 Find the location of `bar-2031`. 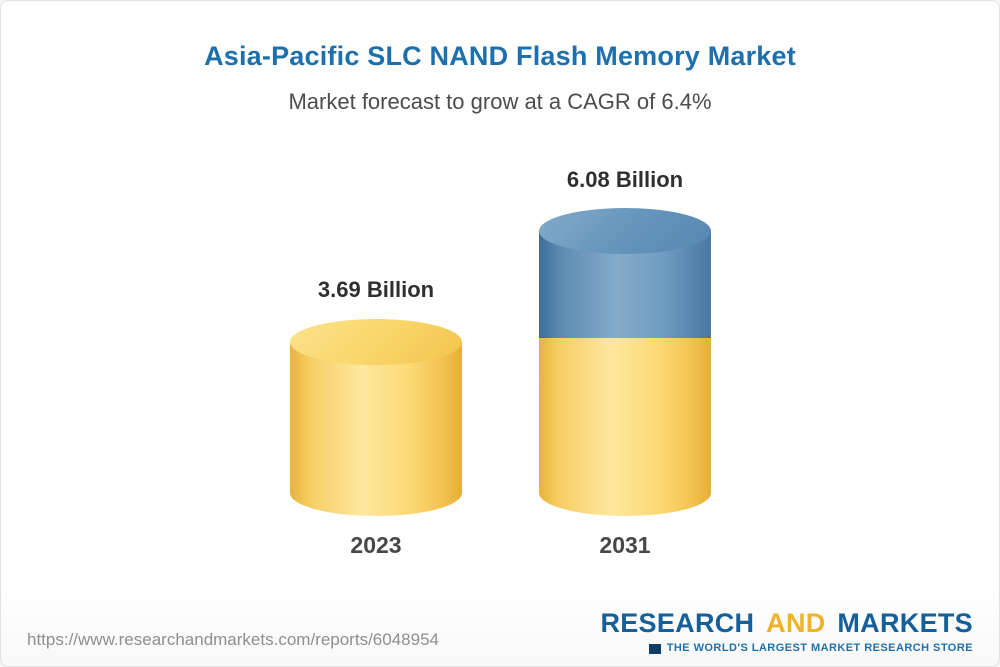

bar-2031 is located at coordinates (625, 362).